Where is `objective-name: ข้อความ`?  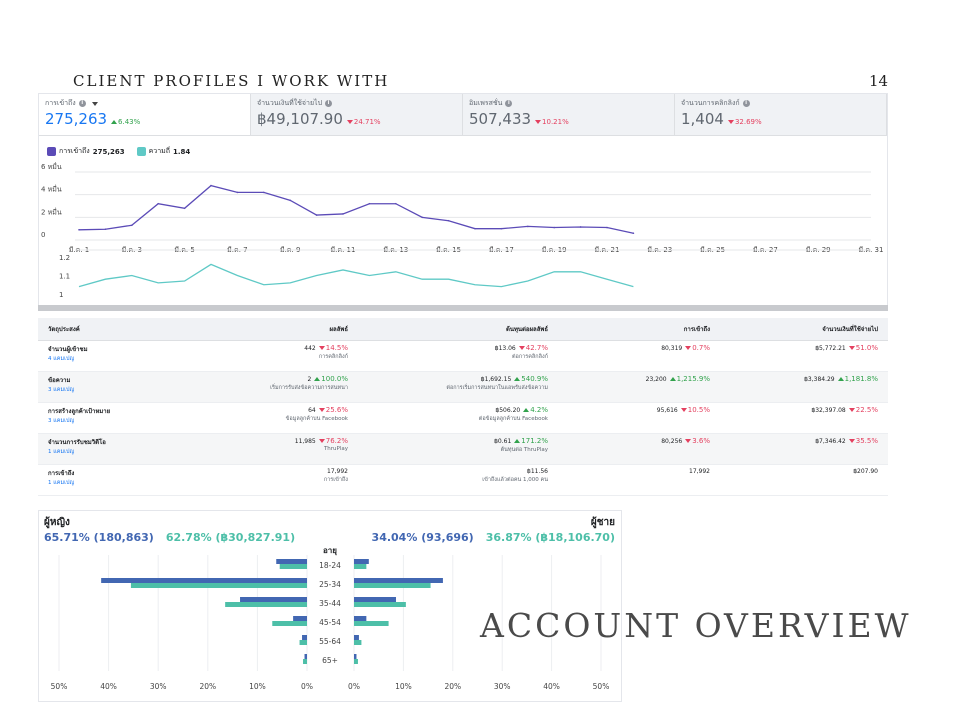 objective-name: ข้อความ is located at coordinates (59, 380).